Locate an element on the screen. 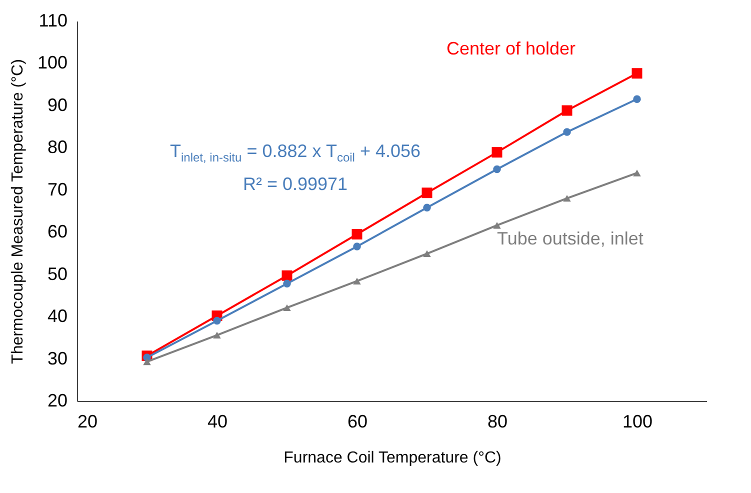 This screenshot has width=751, height=493. y-tick-label: 30 is located at coordinates (57, 358).